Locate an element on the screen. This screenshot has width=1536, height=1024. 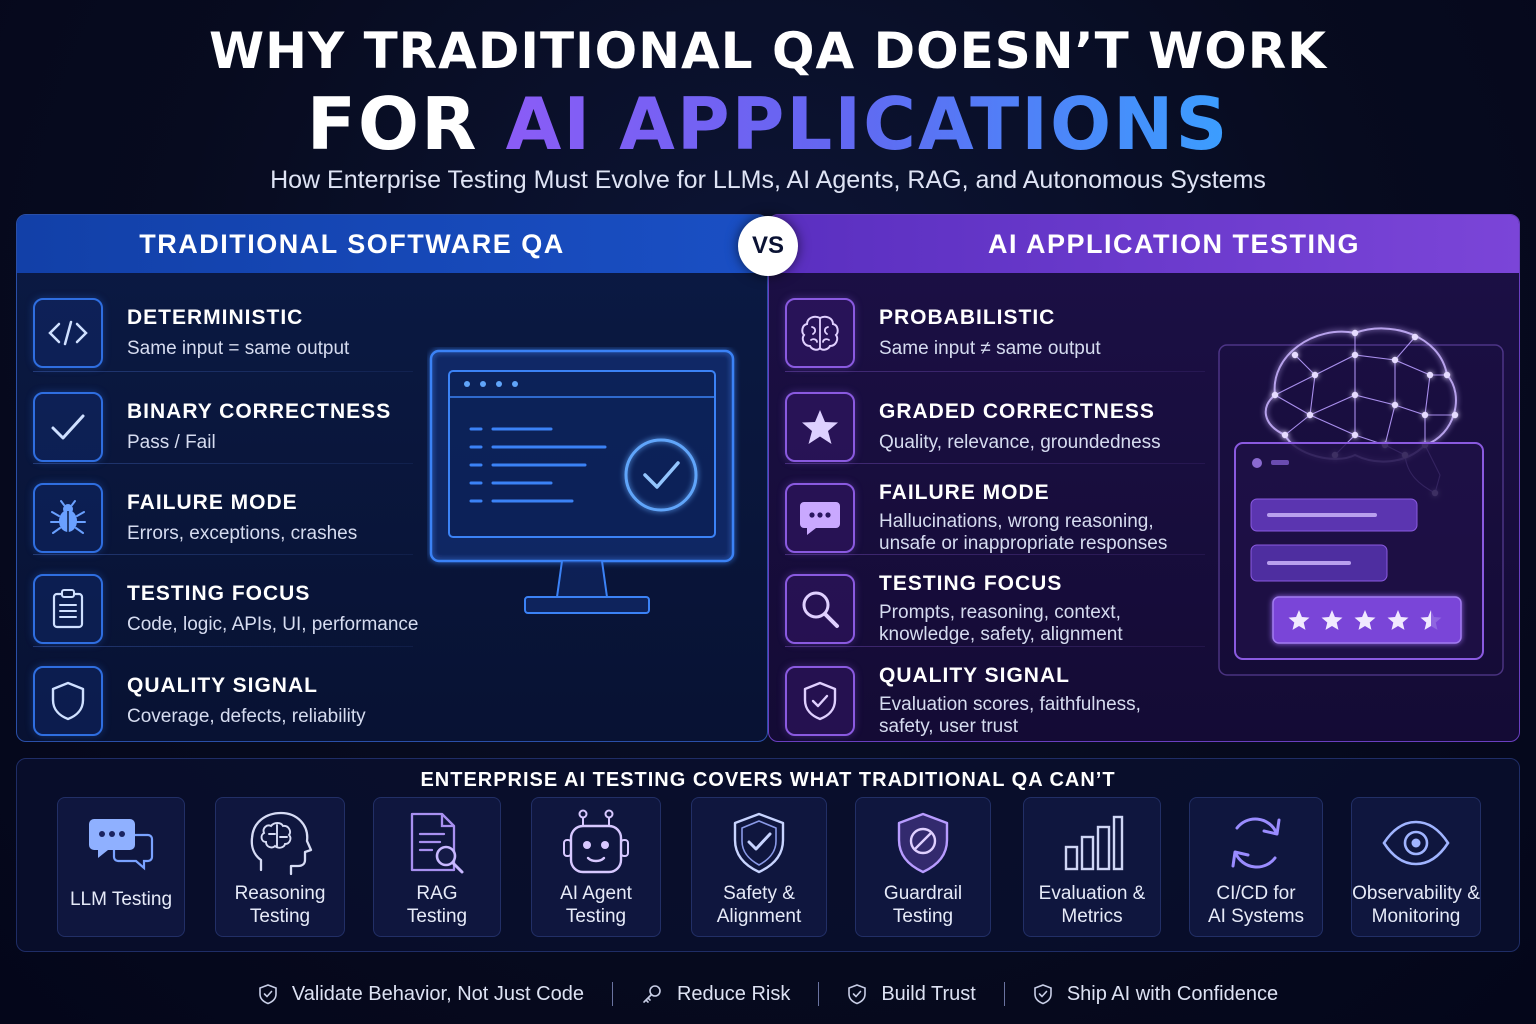
tile-label: Evaluation & Metrics is located at coordinates (1092, 905).